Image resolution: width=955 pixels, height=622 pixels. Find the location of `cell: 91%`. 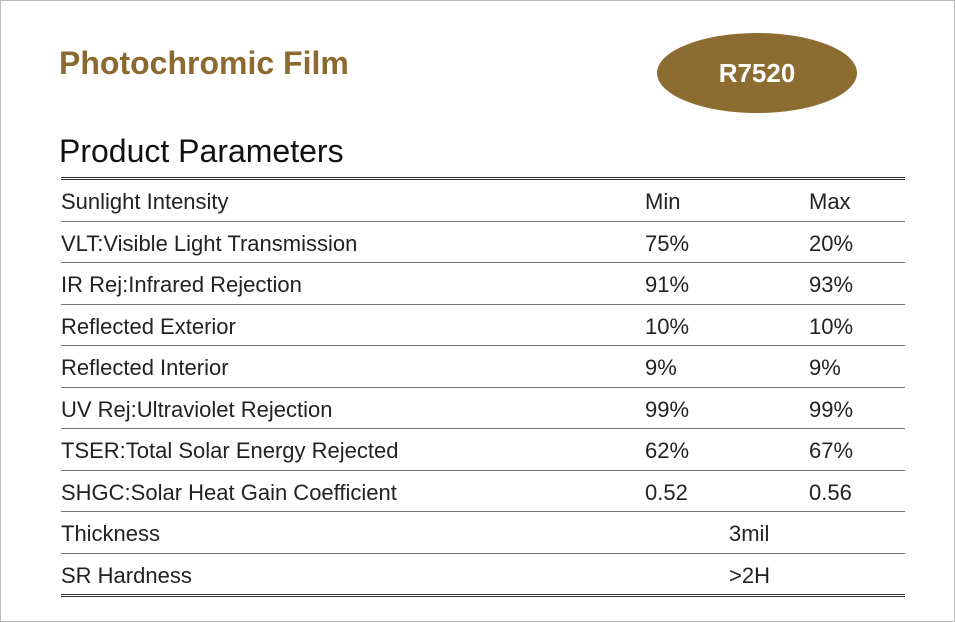

cell: 91% is located at coordinates (667, 284).